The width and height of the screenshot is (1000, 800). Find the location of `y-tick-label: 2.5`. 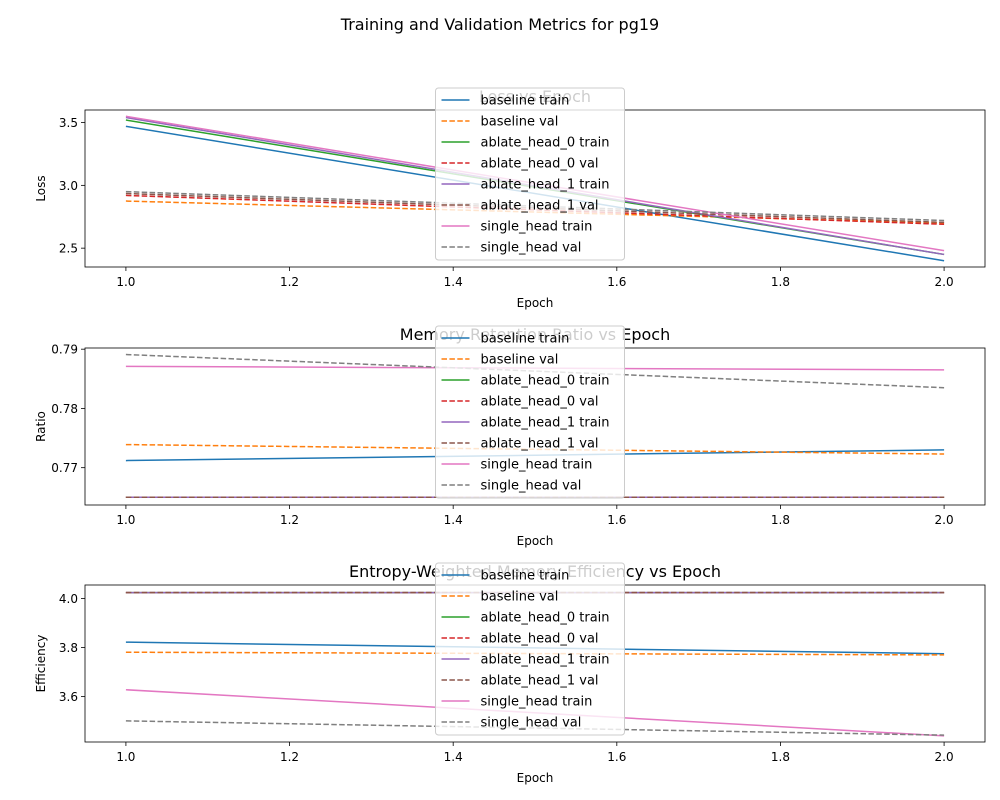

y-tick-label: 2.5 is located at coordinates (68, 249).